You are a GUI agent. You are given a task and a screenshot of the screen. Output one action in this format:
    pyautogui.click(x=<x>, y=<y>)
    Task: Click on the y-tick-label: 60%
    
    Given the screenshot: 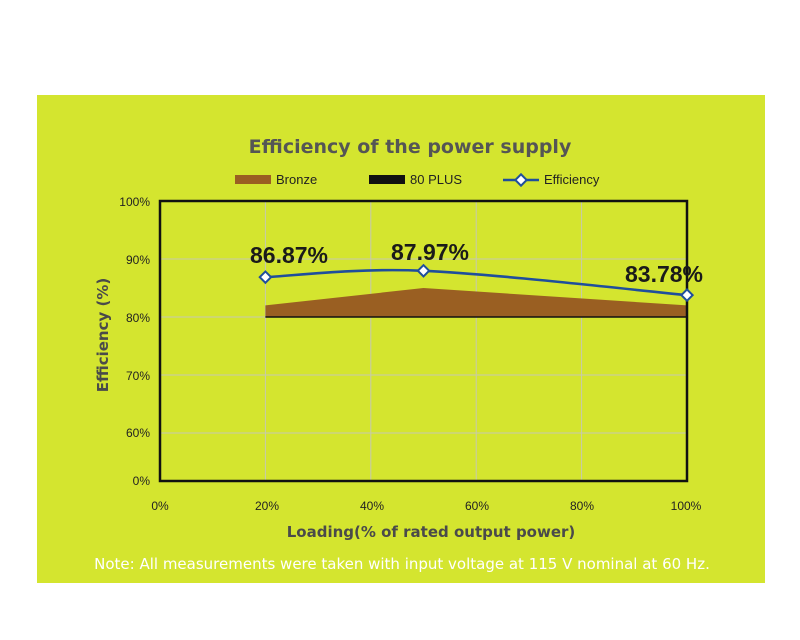 What is the action you would take?
    pyautogui.click(x=138, y=433)
    